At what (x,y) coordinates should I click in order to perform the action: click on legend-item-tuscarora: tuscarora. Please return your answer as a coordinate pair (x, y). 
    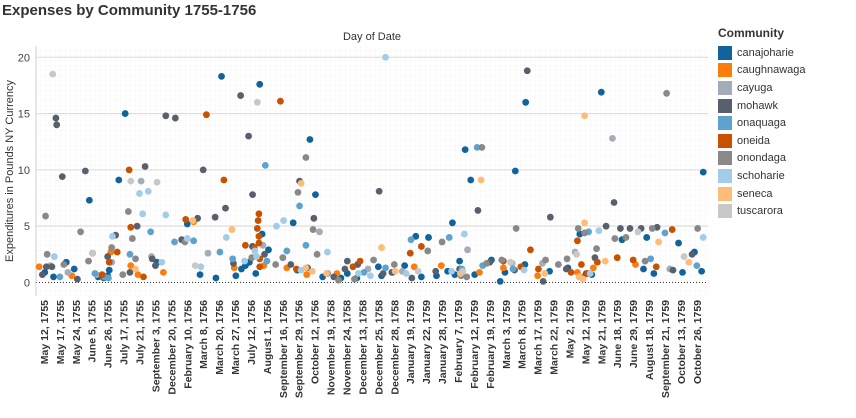
    Looking at the image, I should click on (785, 211).